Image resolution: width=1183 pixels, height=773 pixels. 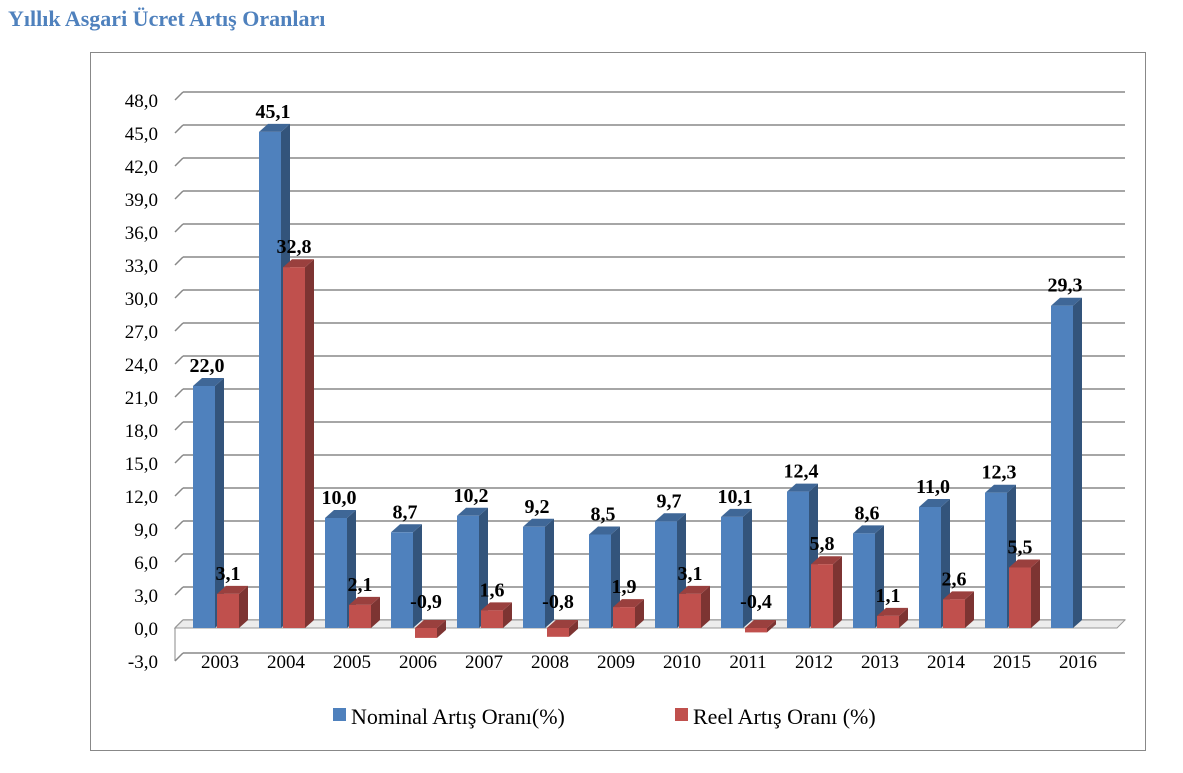 What do you see at coordinates (228, 574) in the screenshot?
I see `data-label: 3,1` at bounding box center [228, 574].